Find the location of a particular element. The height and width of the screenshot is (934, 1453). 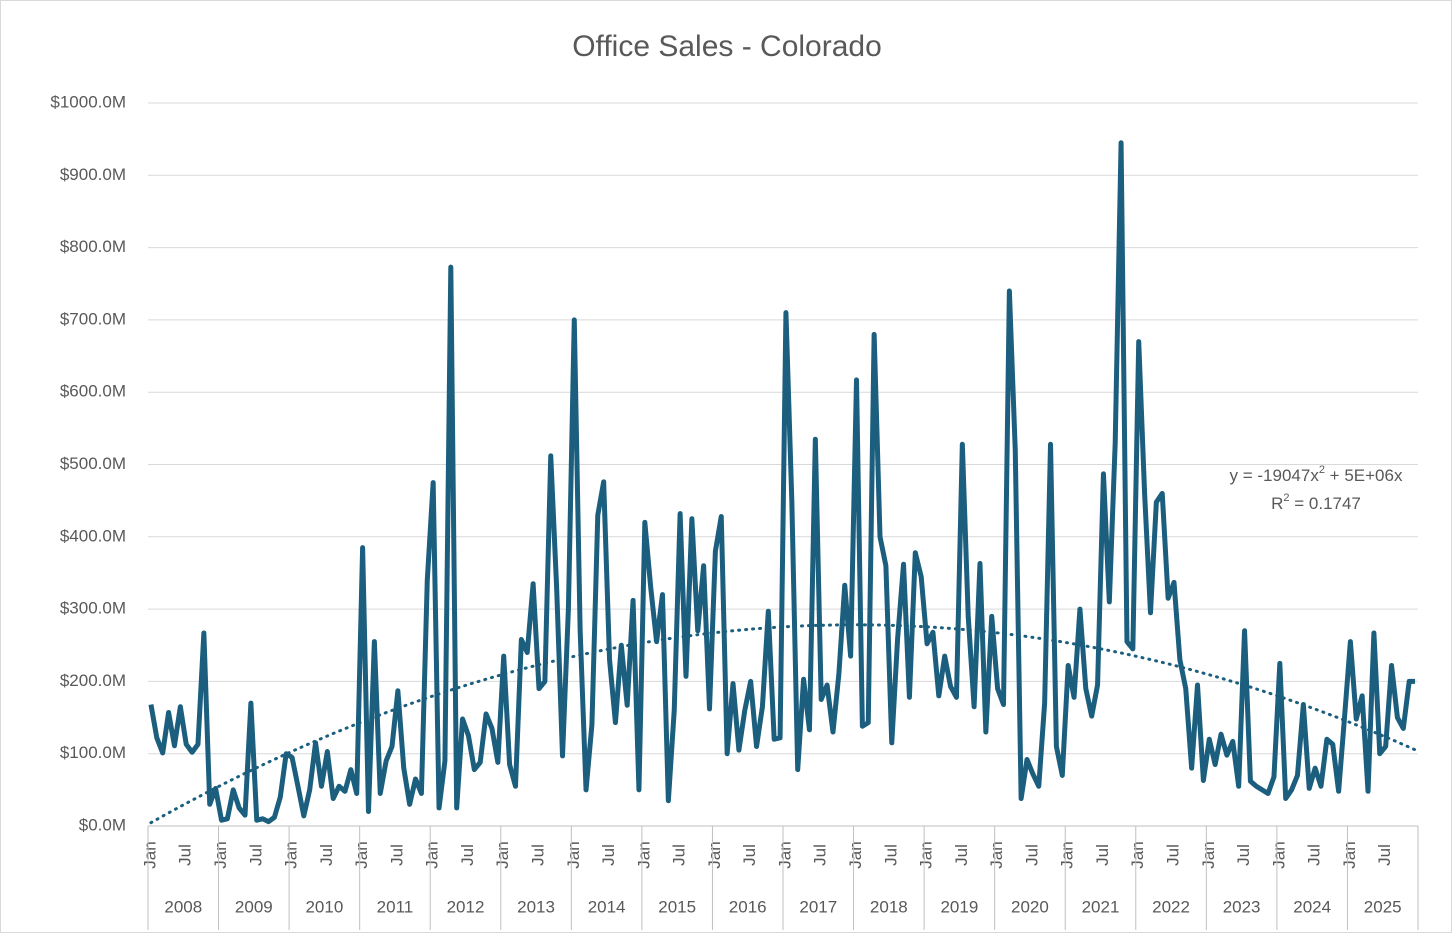

y-tick-label: $900.0M is located at coordinates (93, 174).